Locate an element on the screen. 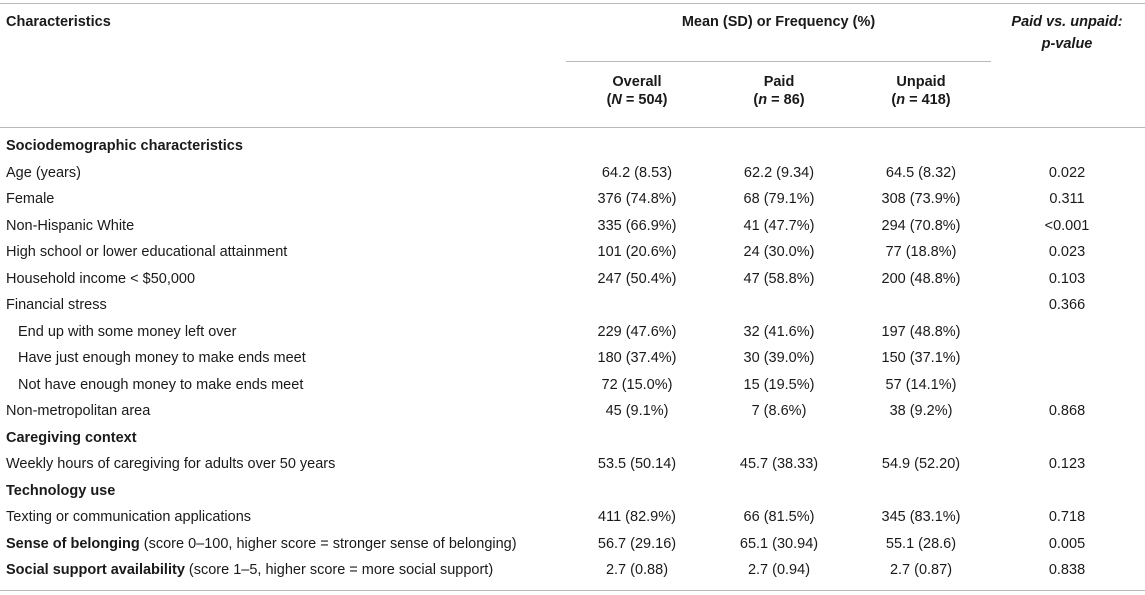 The height and width of the screenshot is (595, 1145). cell-unpaid: 2.7 (0.87) is located at coordinates (921, 570).